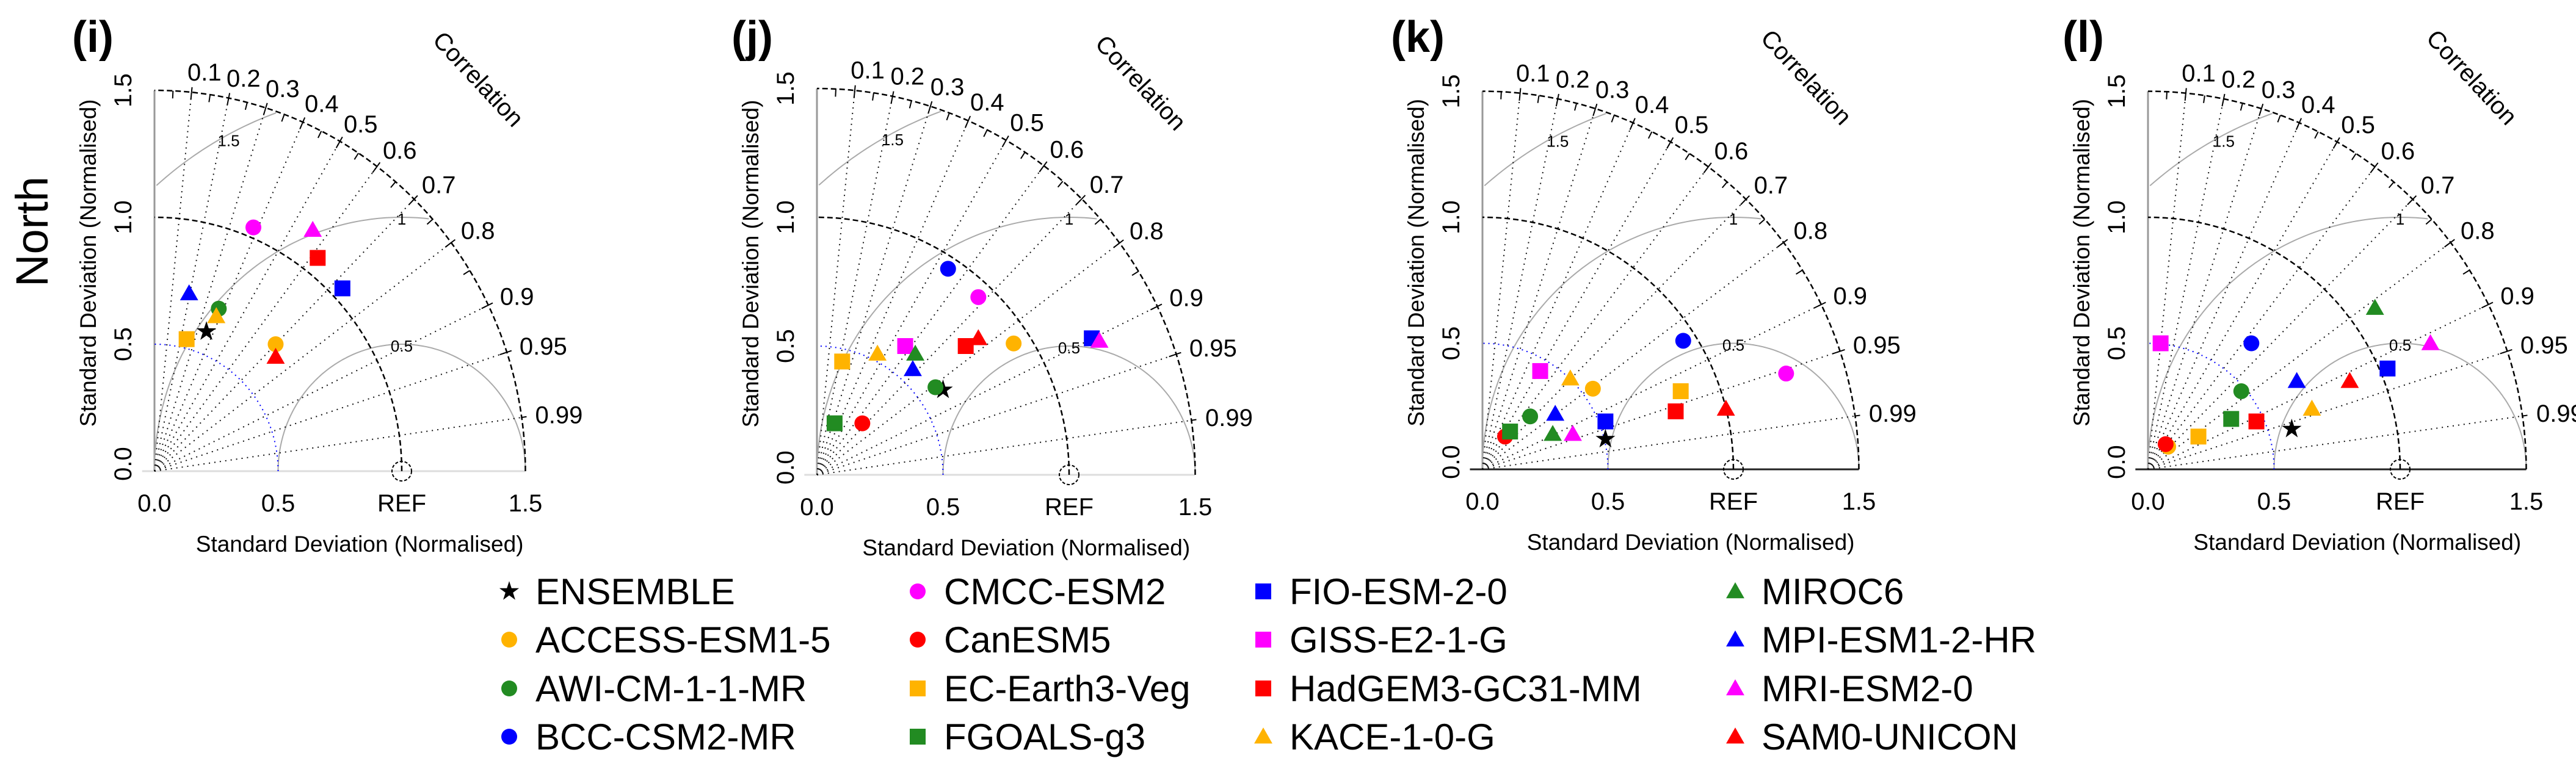 This screenshot has height=769, width=2576. Describe the element at coordinates (1877, 345) in the screenshot. I see `correlation-label: 0.95` at that location.